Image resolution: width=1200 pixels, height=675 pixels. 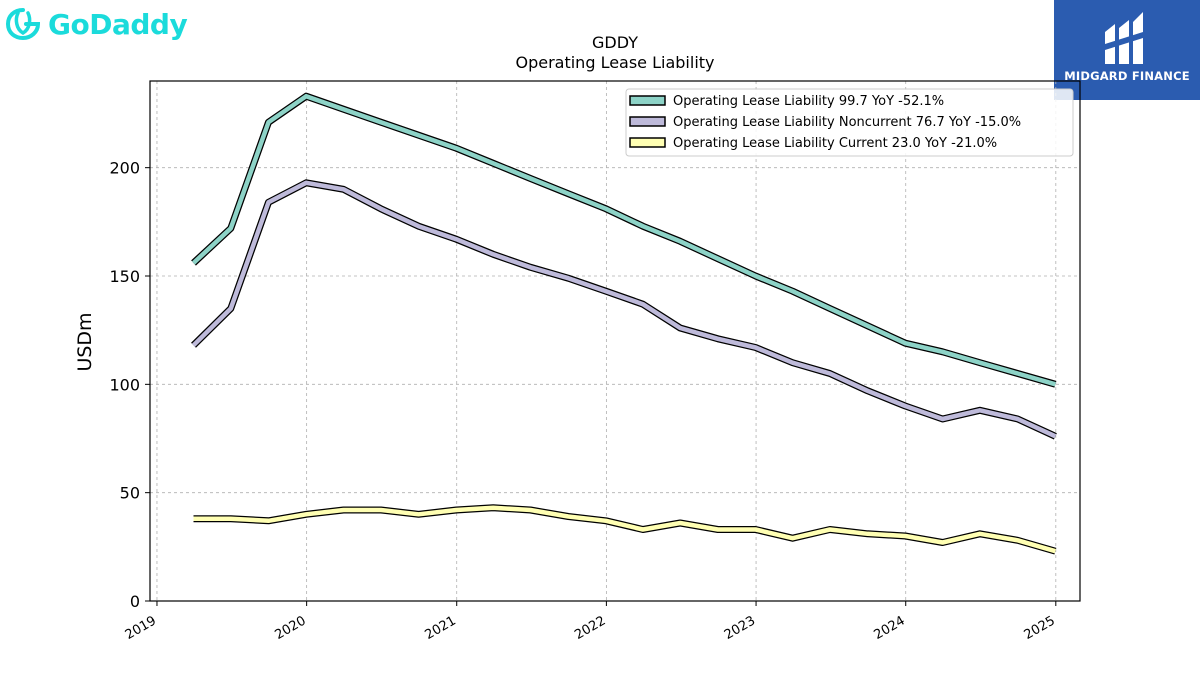 I want to click on godaddy-wordmark: GoDaddy, so click(x=118, y=24).